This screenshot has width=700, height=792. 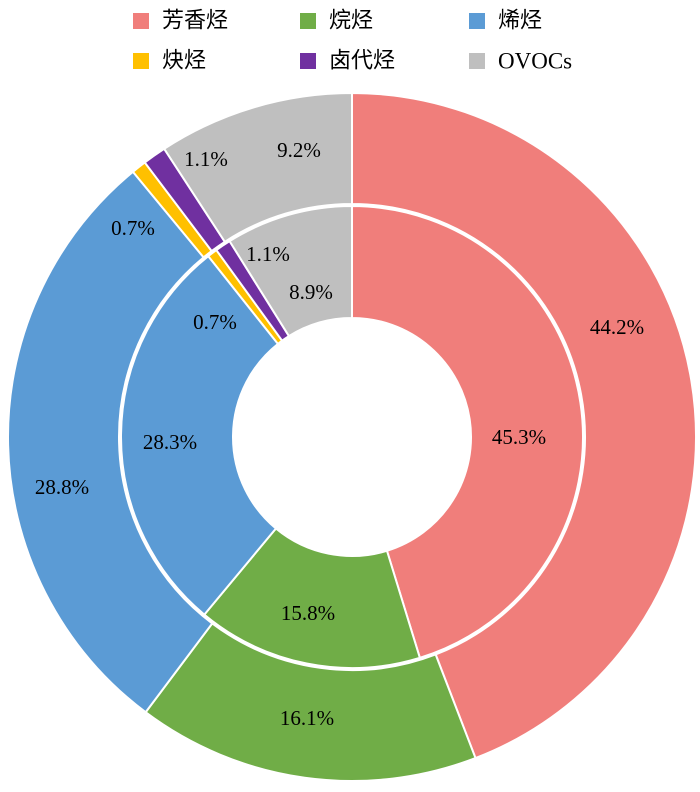 What do you see at coordinates (520, 21) in the screenshot?
I see `legend-label-2: 烯烃` at bounding box center [520, 21].